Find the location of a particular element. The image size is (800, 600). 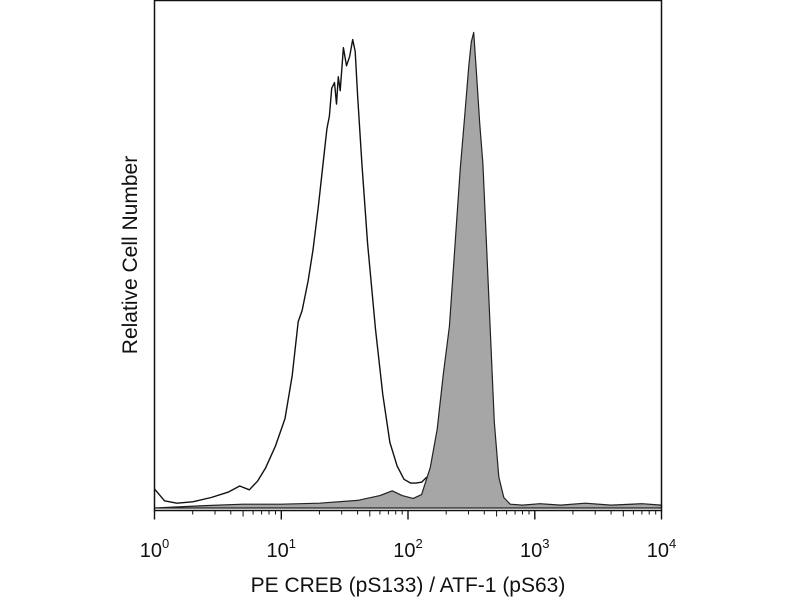

x-axis-tick-labels: 10⁰ 10¹ 10² 10³ 10⁴ is located at coordinates (408, 549).